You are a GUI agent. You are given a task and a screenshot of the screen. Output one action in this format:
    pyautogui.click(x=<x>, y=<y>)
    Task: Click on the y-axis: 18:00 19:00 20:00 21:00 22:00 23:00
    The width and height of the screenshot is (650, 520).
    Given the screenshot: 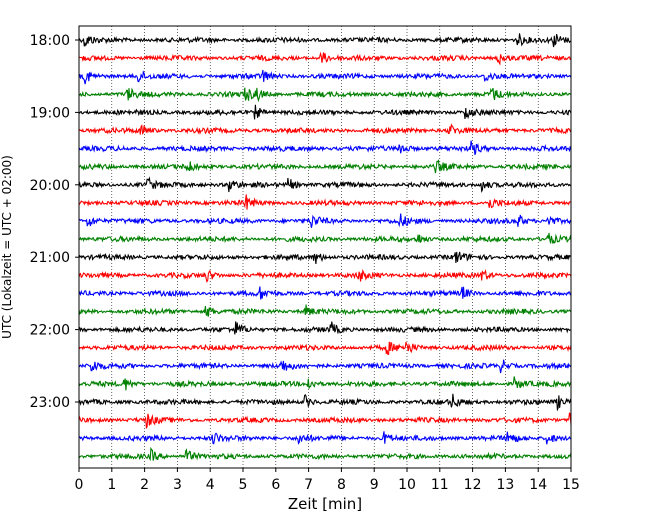 What is the action you would take?
    pyautogui.click(x=54, y=222)
    